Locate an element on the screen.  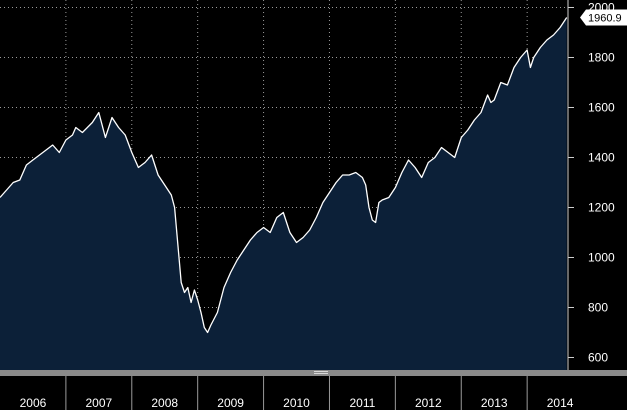
last-value-box is located at coordinates (603, 17).